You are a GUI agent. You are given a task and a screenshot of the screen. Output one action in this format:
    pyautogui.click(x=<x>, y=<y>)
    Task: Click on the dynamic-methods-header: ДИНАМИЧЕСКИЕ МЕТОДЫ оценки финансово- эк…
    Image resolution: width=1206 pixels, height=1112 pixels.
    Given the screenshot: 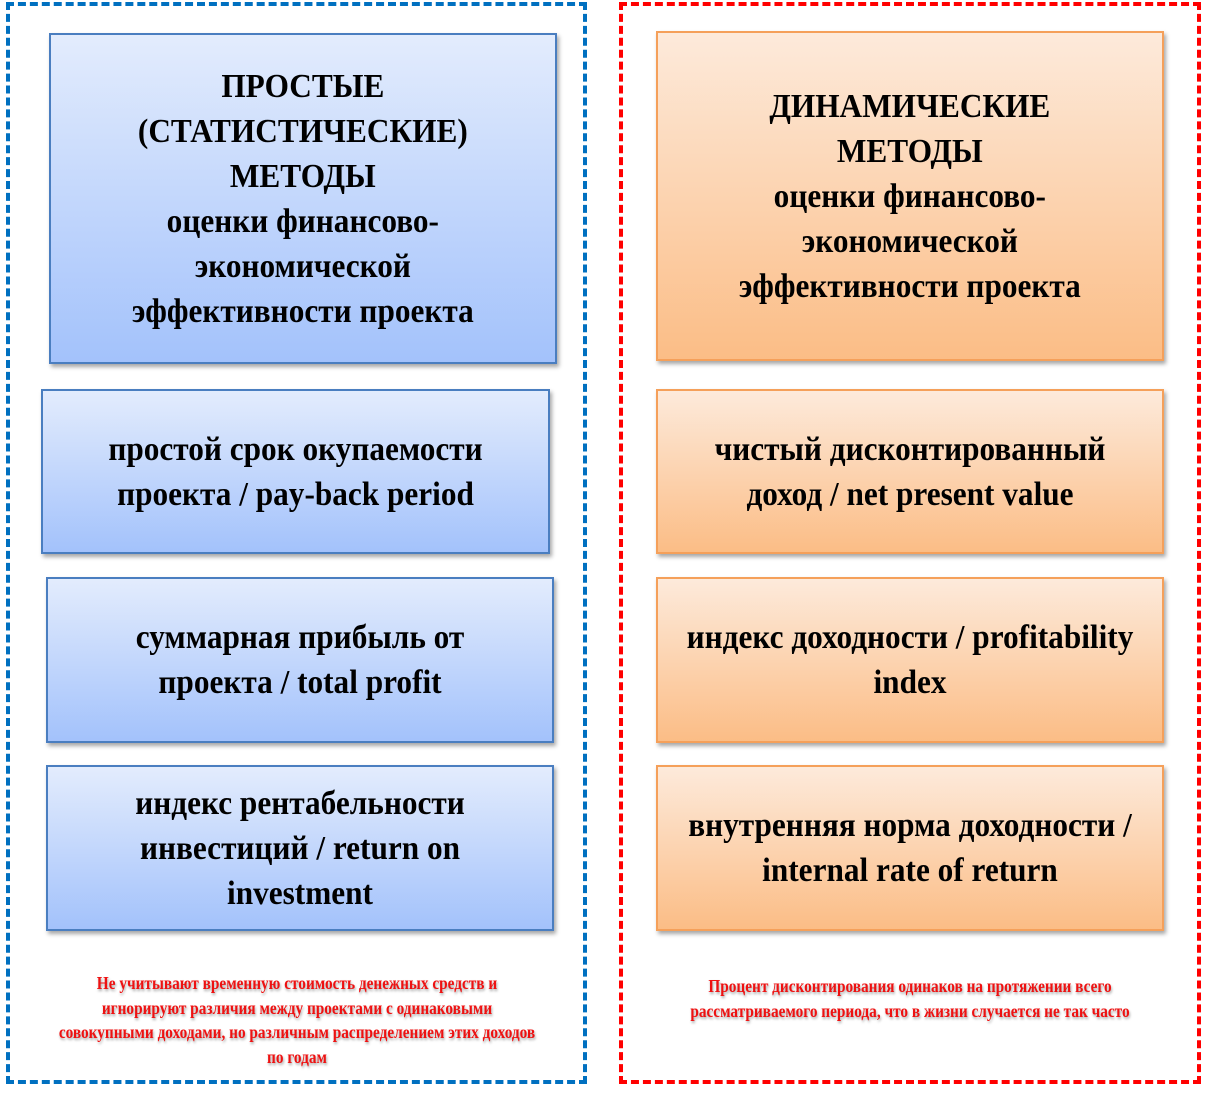 What is the action you would take?
    pyautogui.click(x=910, y=196)
    